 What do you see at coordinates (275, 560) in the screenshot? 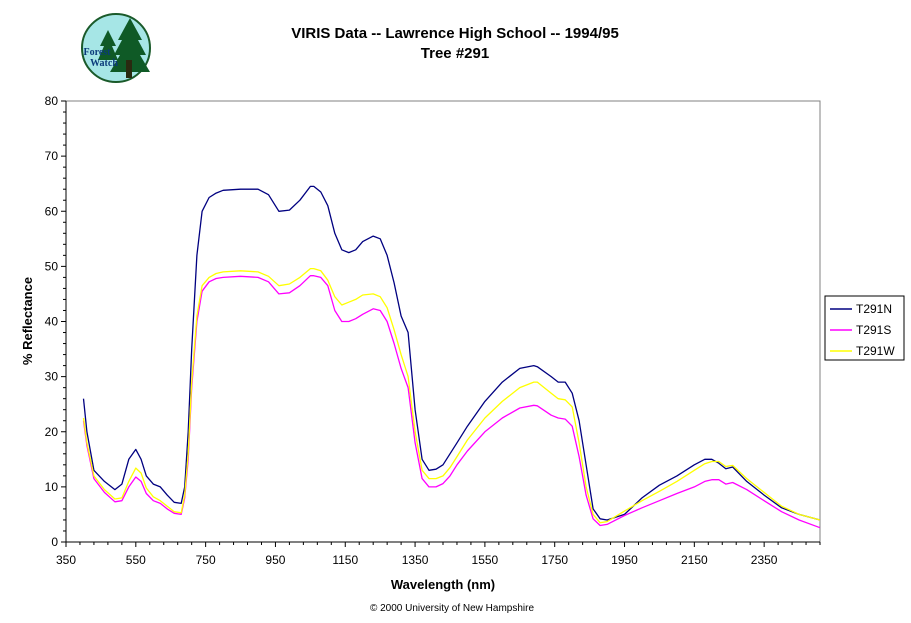
I see `x-tick-label: 950` at bounding box center [275, 560].